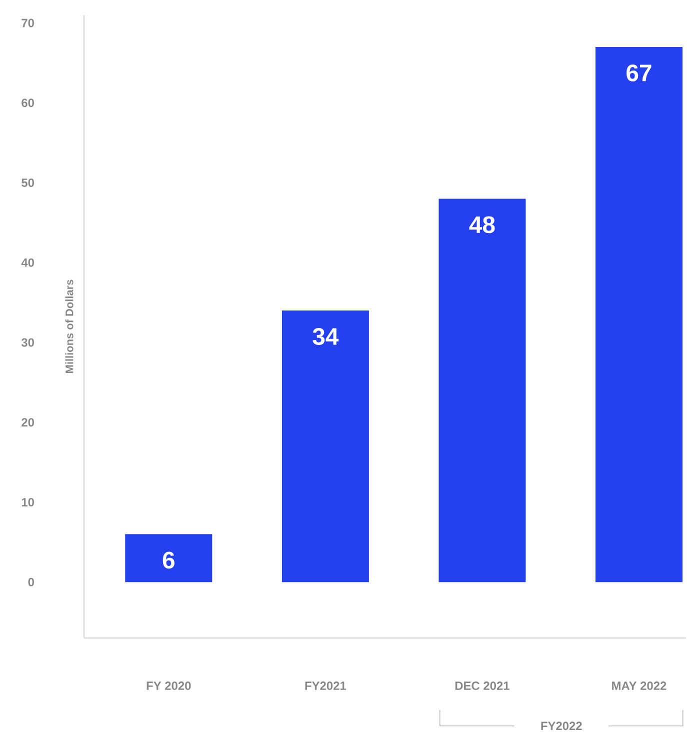 The height and width of the screenshot is (735, 687). What do you see at coordinates (28, 103) in the screenshot?
I see `y-tick-label: 60` at bounding box center [28, 103].